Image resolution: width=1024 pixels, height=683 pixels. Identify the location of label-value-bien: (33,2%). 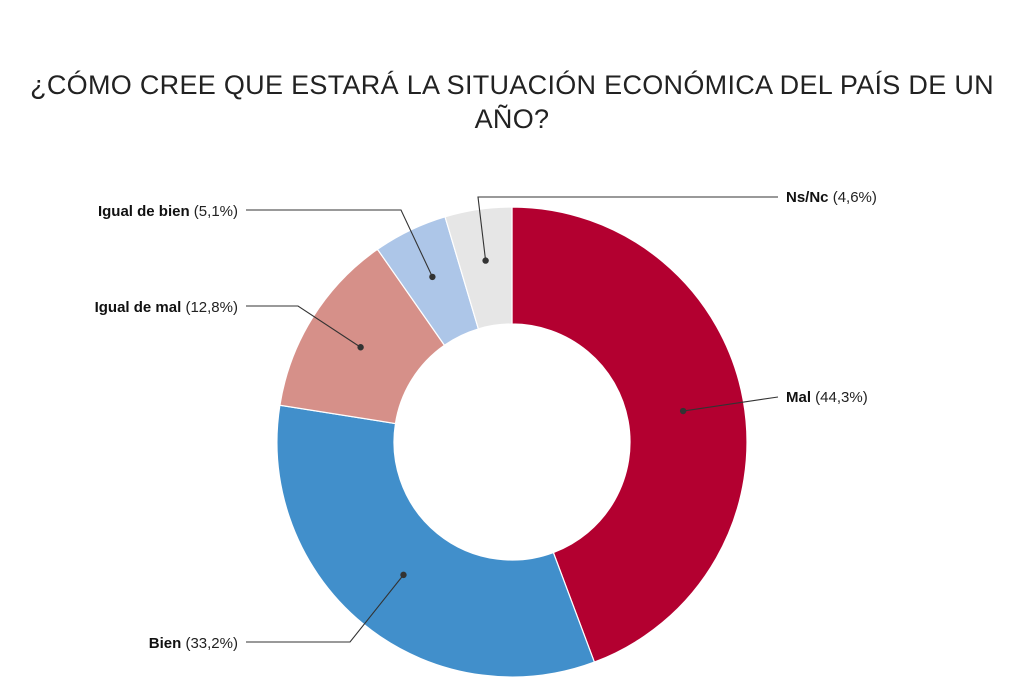
(209, 643).